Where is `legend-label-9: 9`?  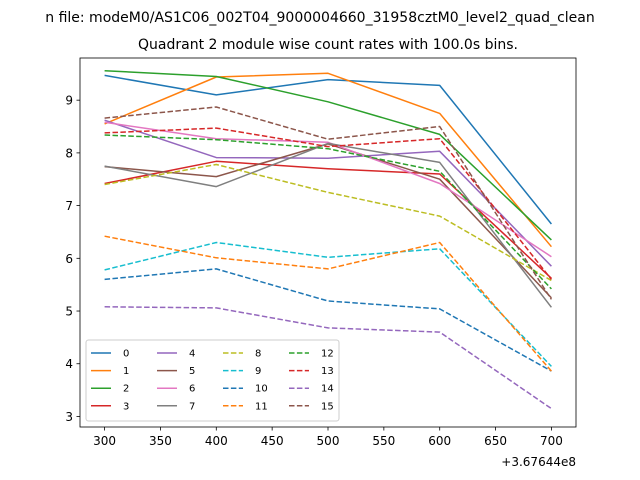
legend-label-9: 9 is located at coordinates (258, 371).